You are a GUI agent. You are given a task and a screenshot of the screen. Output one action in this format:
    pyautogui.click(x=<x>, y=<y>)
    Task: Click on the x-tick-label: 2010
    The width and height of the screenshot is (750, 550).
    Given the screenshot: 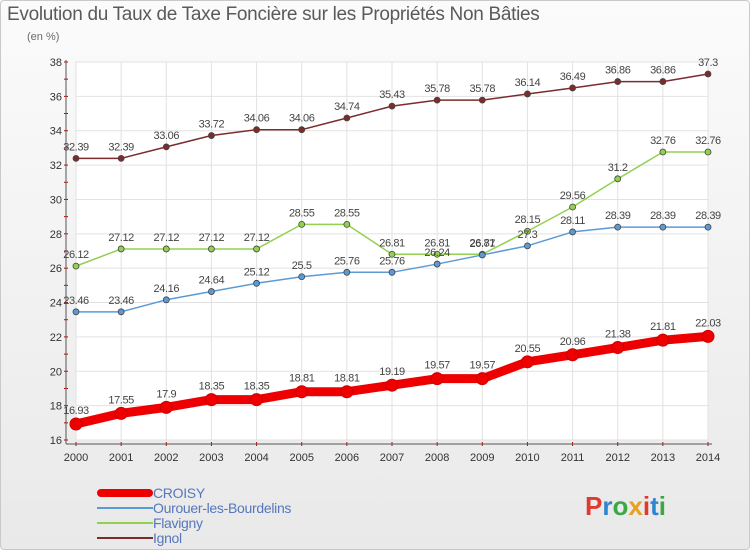 What is the action you would take?
    pyautogui.click(x=527, y=458)
    